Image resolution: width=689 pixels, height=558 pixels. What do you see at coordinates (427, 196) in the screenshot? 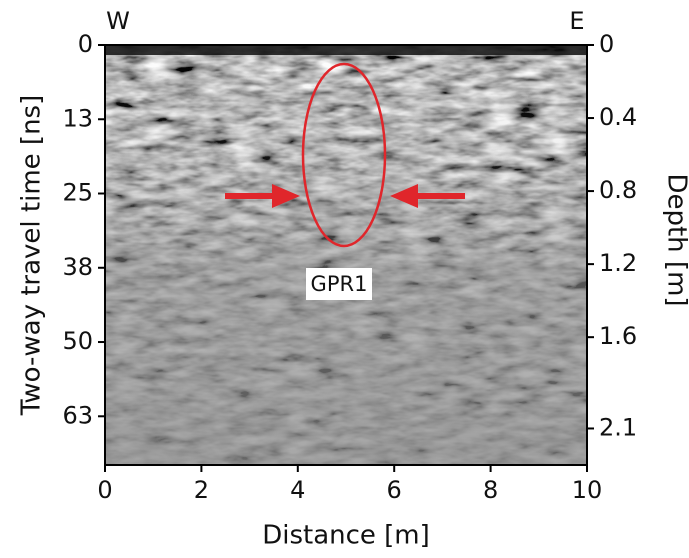
I see `arrow-right` at bounding box center [427, 196].